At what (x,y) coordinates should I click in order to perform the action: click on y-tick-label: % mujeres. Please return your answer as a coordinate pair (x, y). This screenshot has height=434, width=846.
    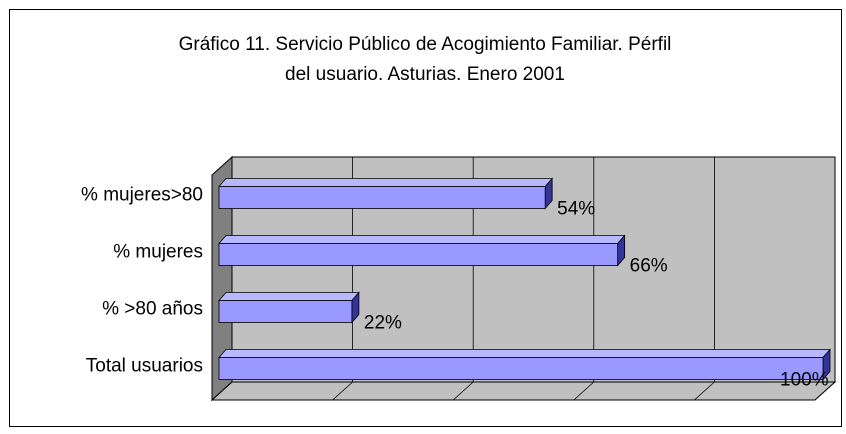
    Looking at the image, I should click on (158, 252).